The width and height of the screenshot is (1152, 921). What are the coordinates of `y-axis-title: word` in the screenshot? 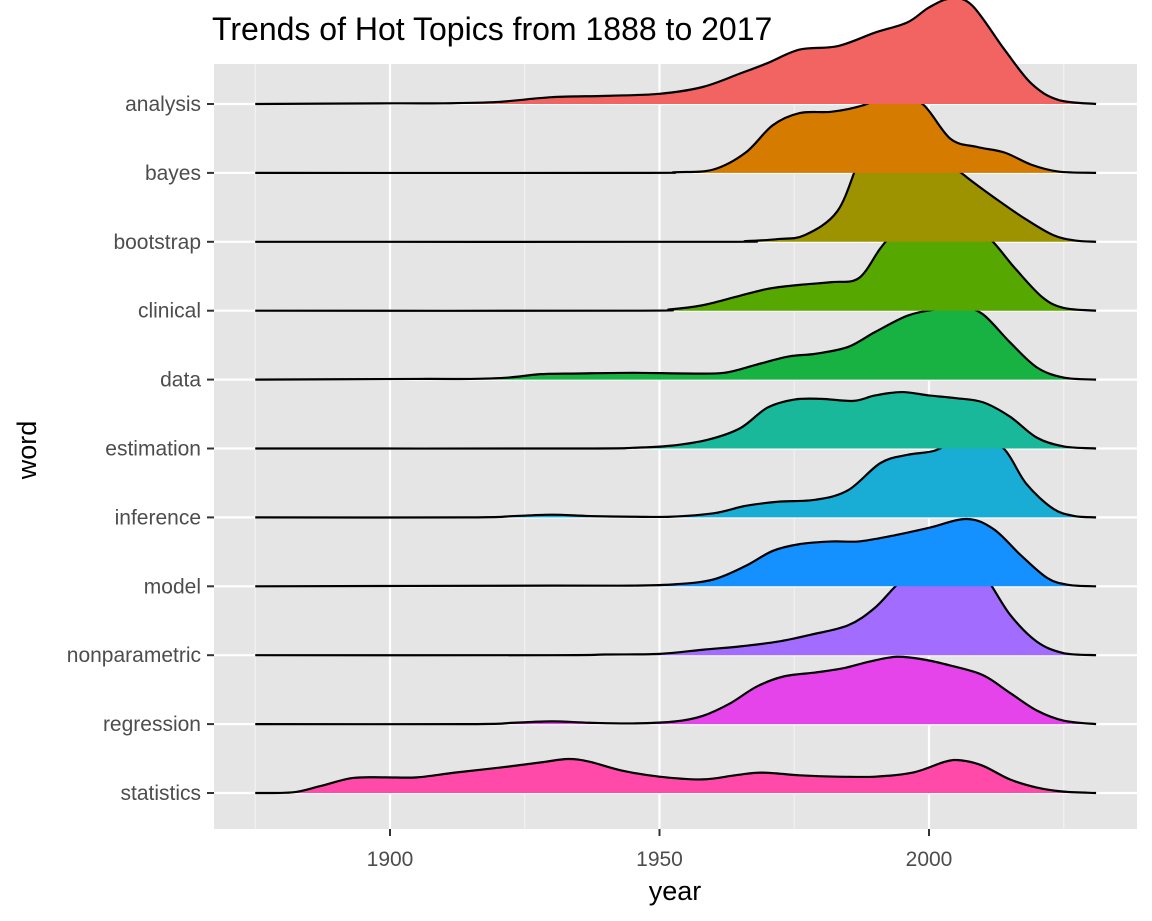 It's located at (27, 451).